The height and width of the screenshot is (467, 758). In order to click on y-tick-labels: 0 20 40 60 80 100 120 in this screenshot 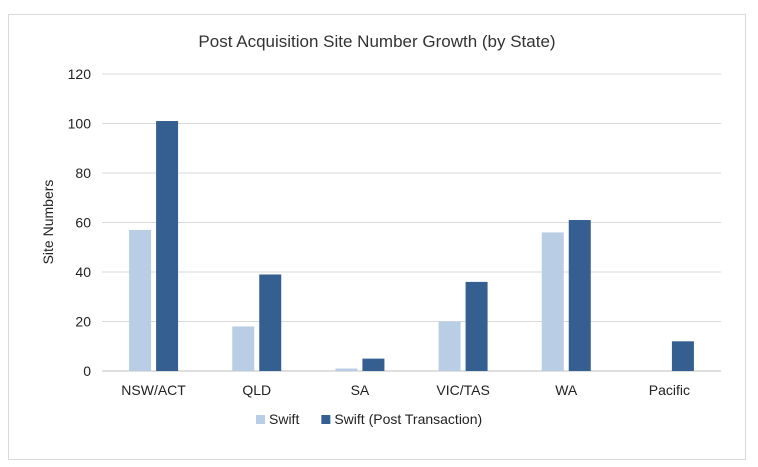, I will do `click(80, 222)`.